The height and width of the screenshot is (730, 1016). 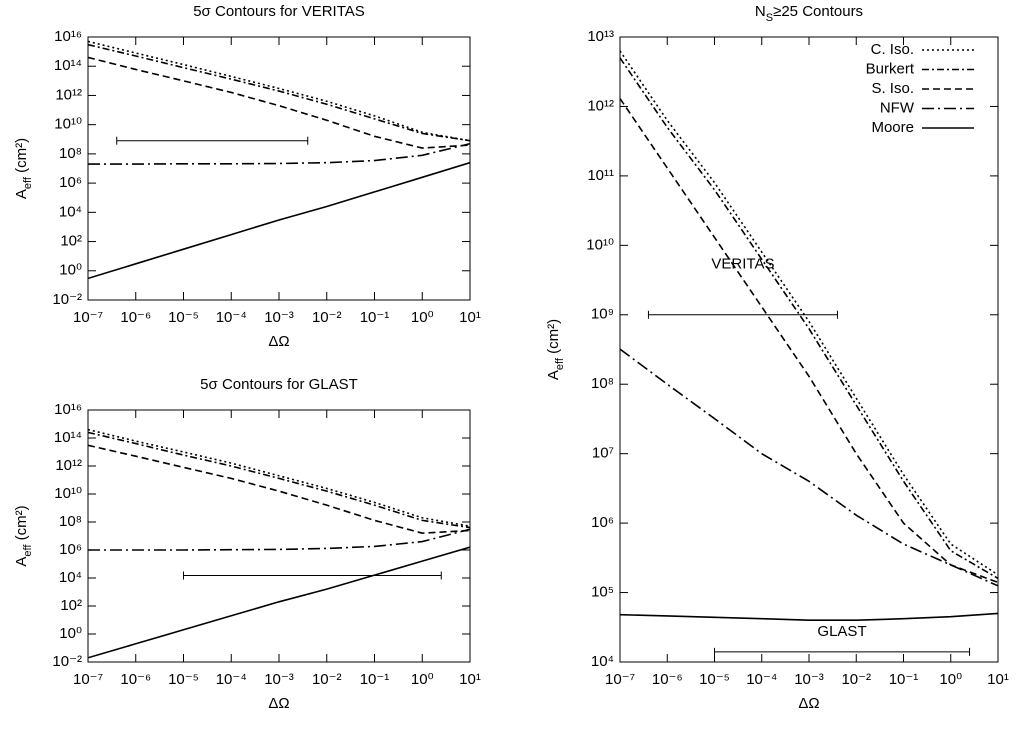 I want to click on legend-label: NFW, so click(x=897, y=107).